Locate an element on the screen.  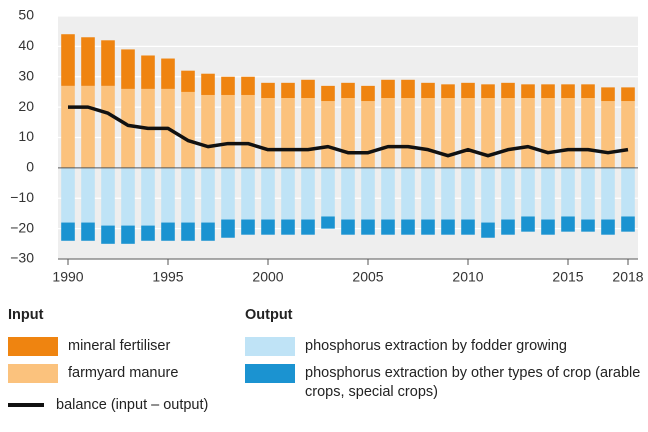
y-tick-label: −30 is located at coordinates (22, 258).